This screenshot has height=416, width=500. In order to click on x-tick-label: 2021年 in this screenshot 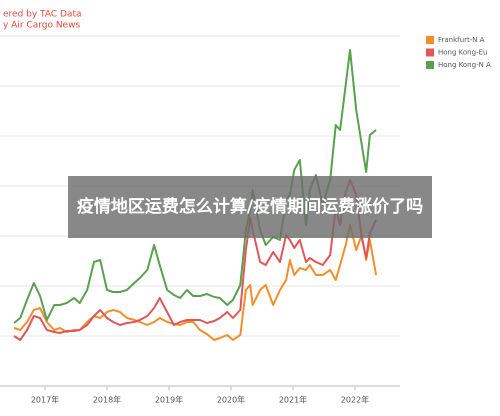, I will do `click(293, 400)`.